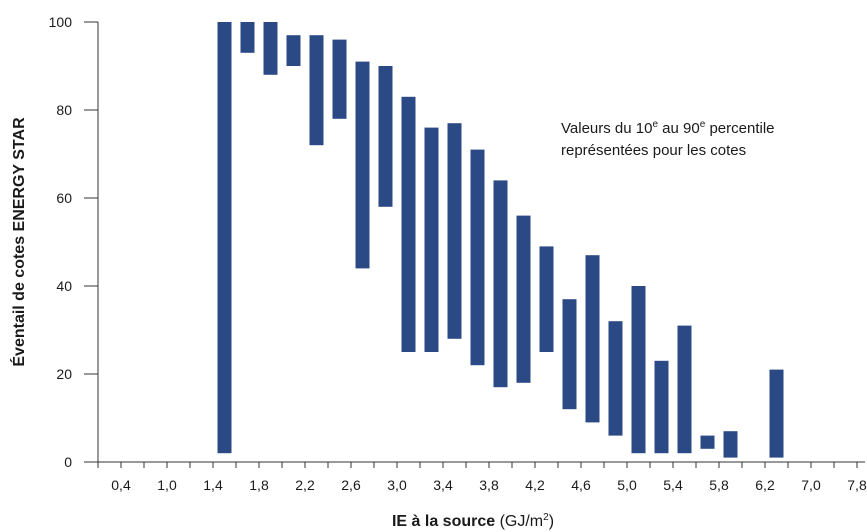  Describe the element at coordinates (397, 485) in the screenshot. I see `x-tick-label: 3,0` at that location.